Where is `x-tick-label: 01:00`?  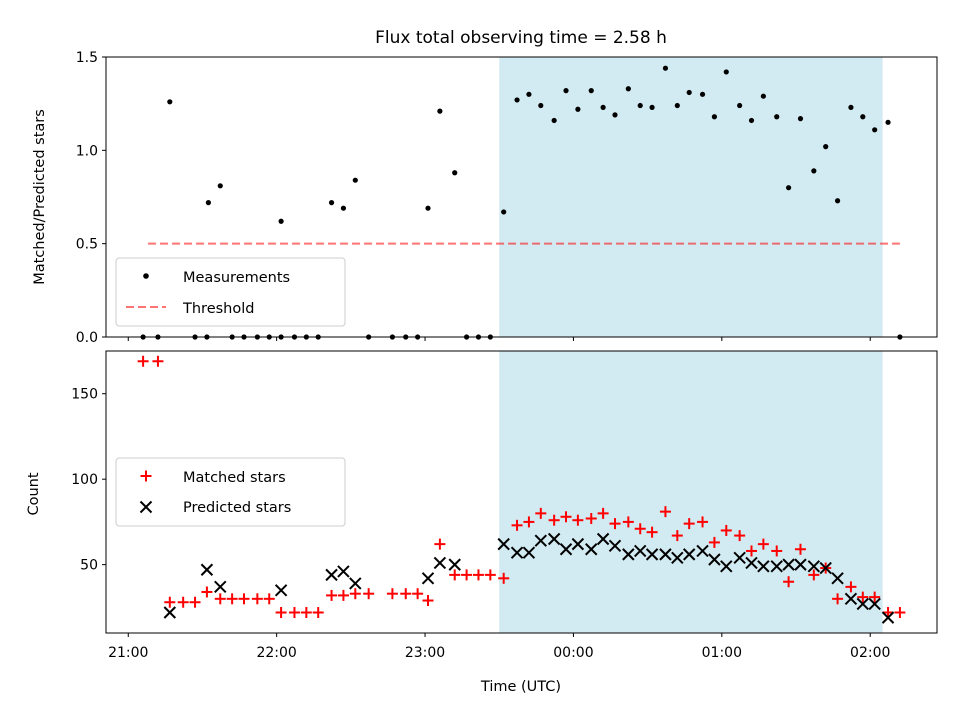 x-tick-label: 01:00 is located at coordinates (722, 653).